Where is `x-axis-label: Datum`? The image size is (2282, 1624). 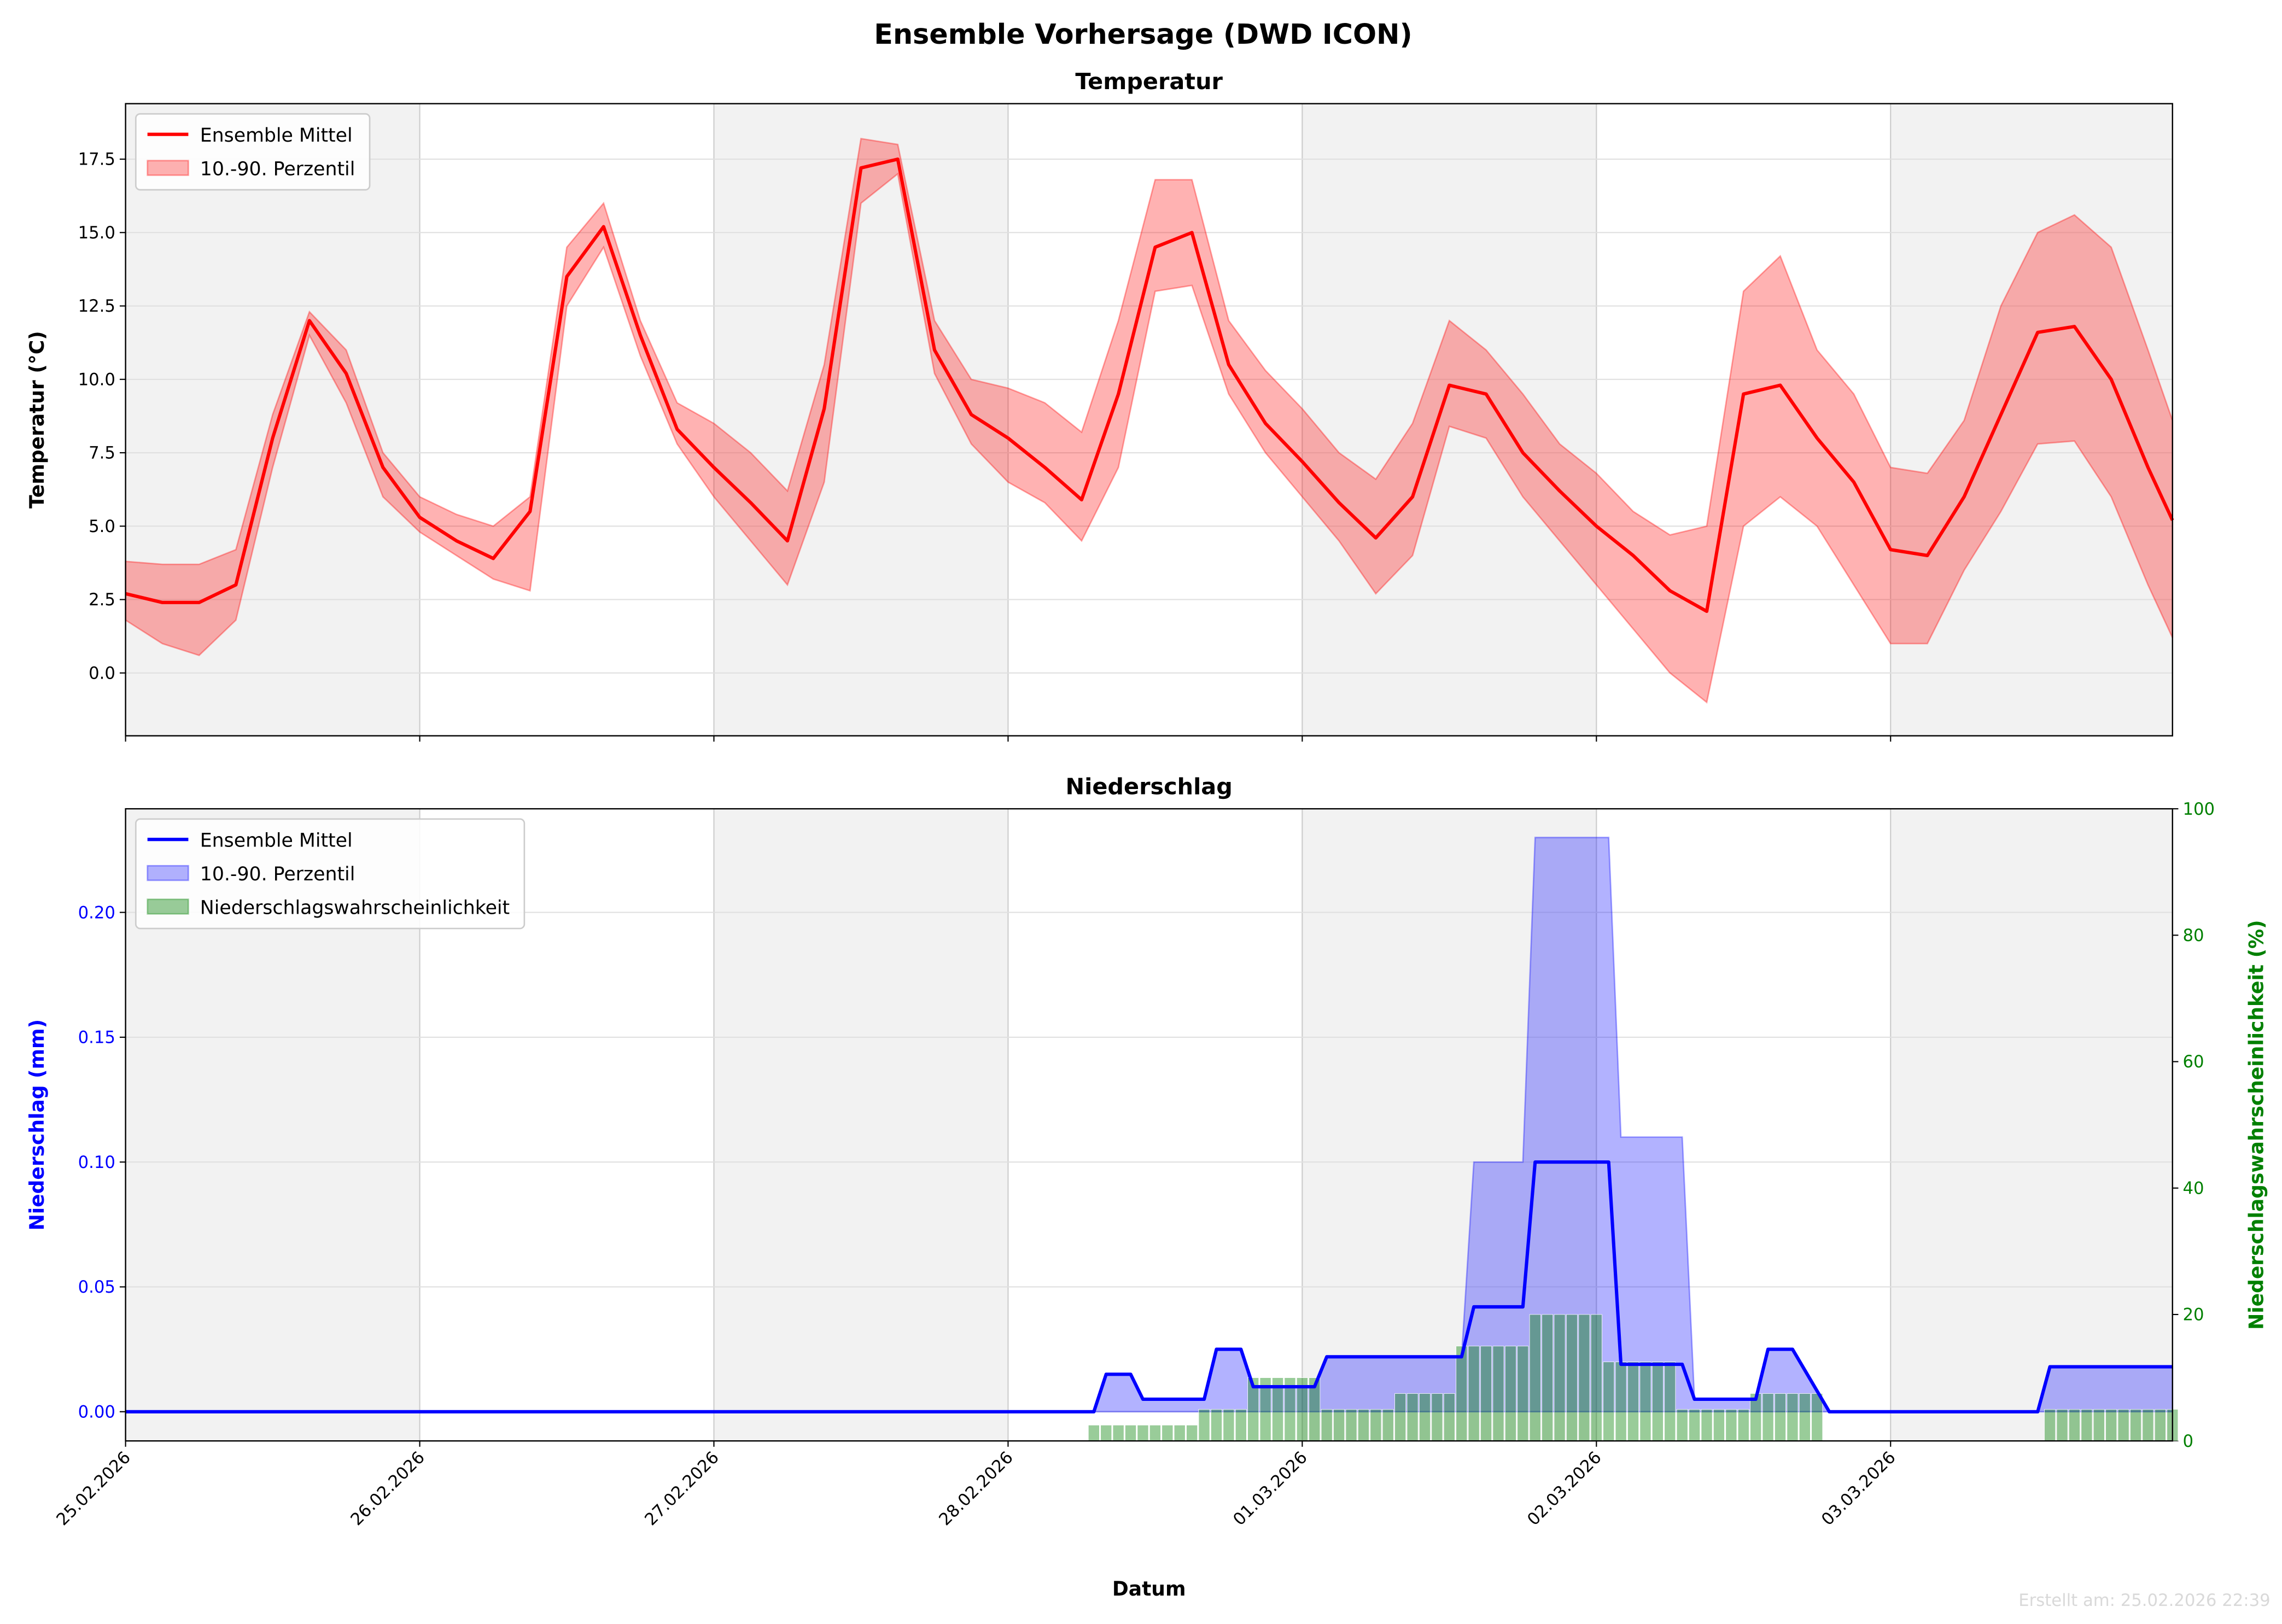 x-axis-label: Datum is located at coordinates (1149, 1589).